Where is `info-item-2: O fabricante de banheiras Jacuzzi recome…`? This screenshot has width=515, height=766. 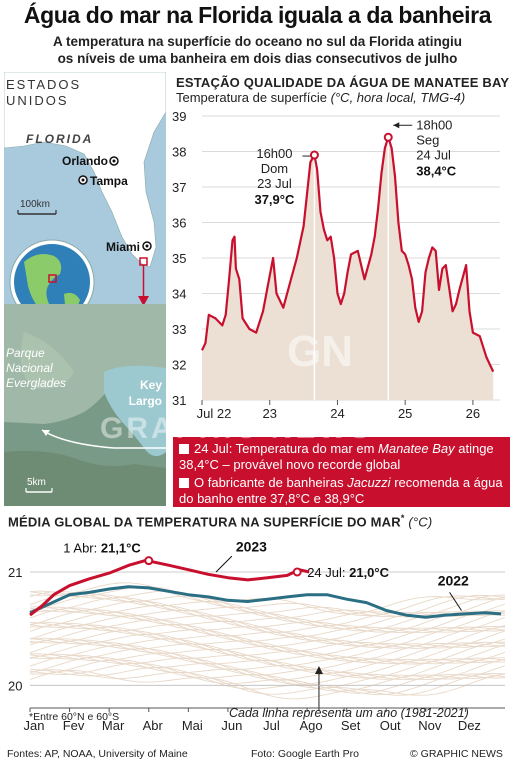
info-item-2: O fabricante de banheiras Jacuzzi recome… is located at coordinates (341, 490).